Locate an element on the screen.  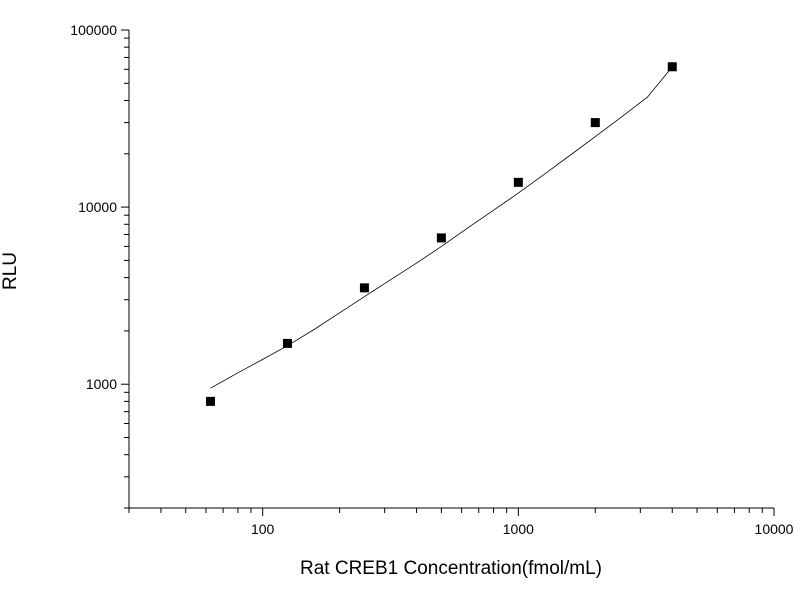
y-tick-label: 10000 is located at coordinates (97, 207).